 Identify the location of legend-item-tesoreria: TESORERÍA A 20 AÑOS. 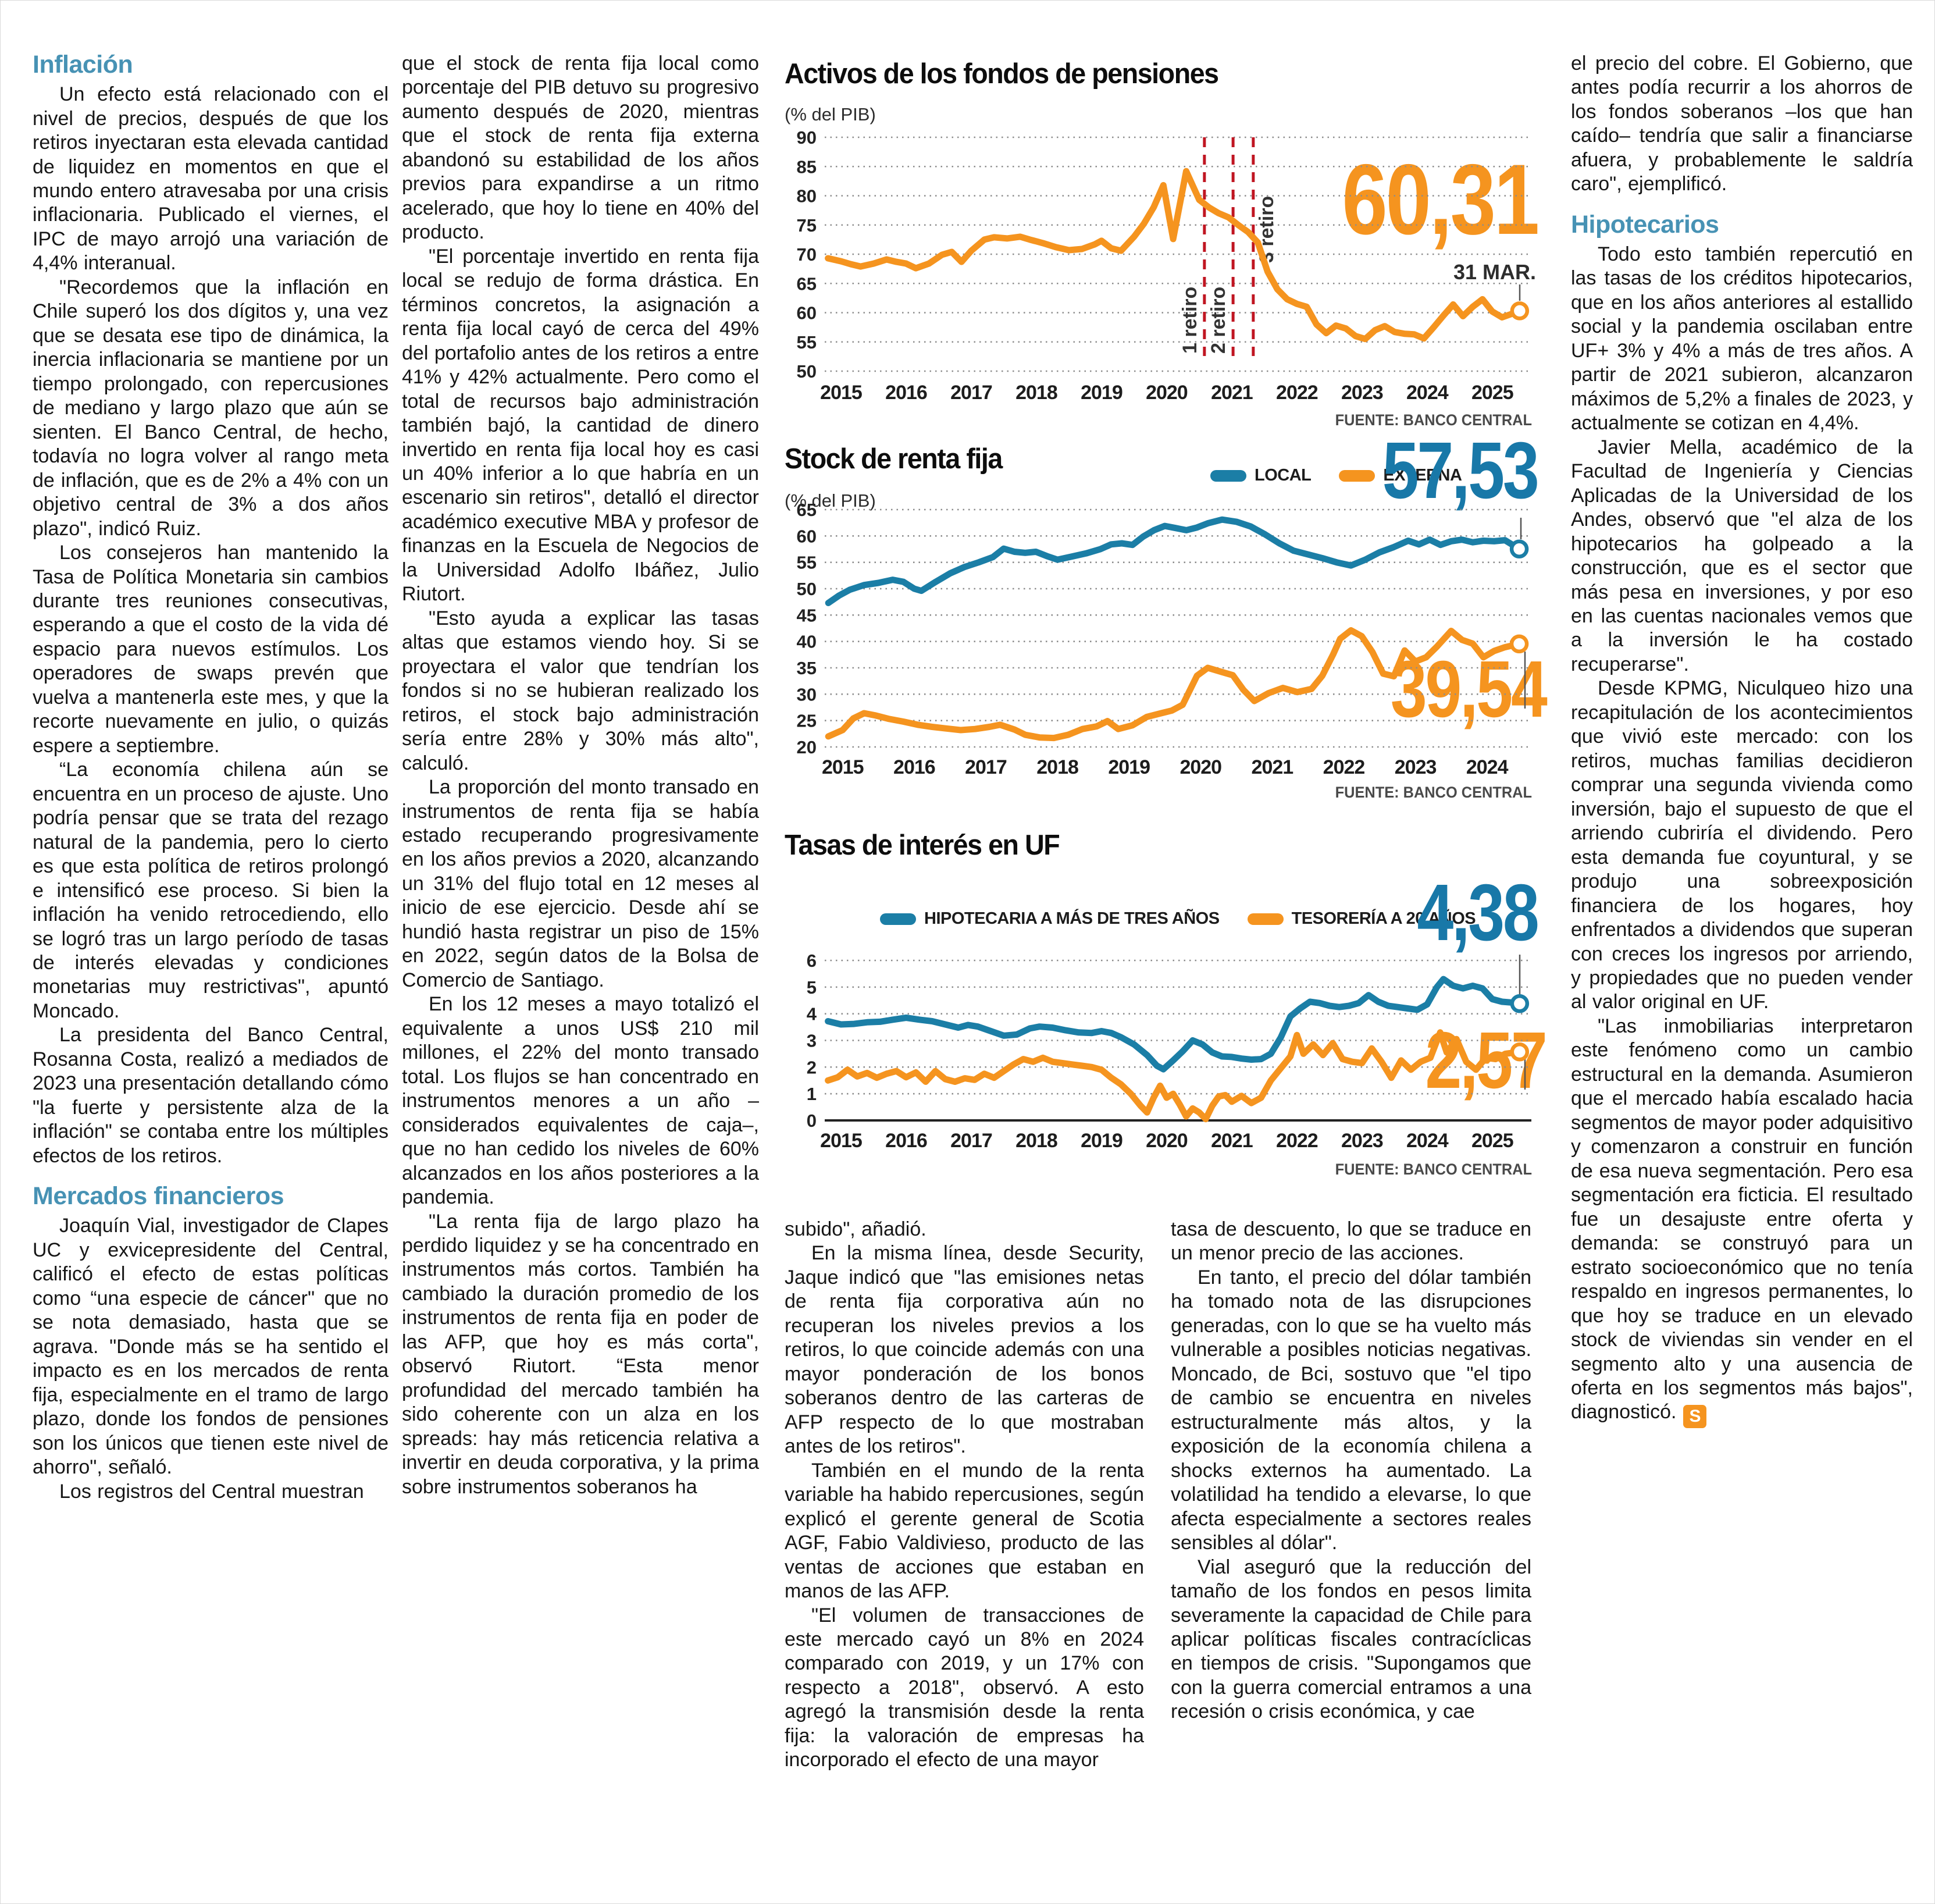
(1361, 918).